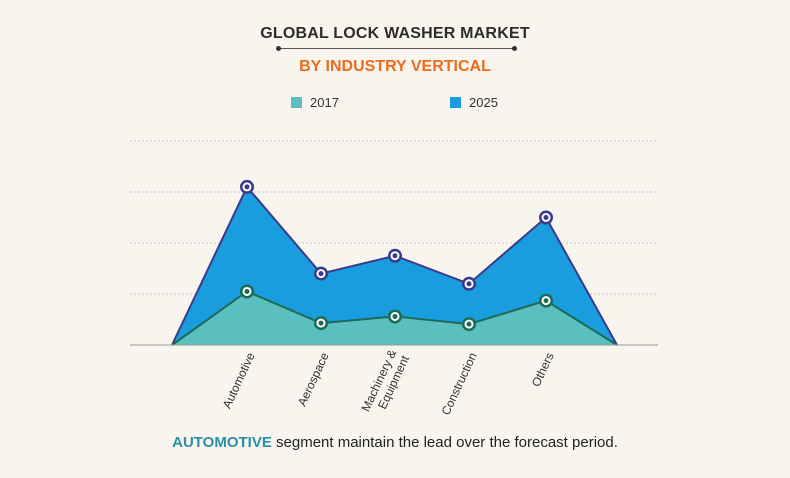  Describe the element at coordinates (483, 102) in the screenshot. I see `legend-label-2025: 2025` at that location.